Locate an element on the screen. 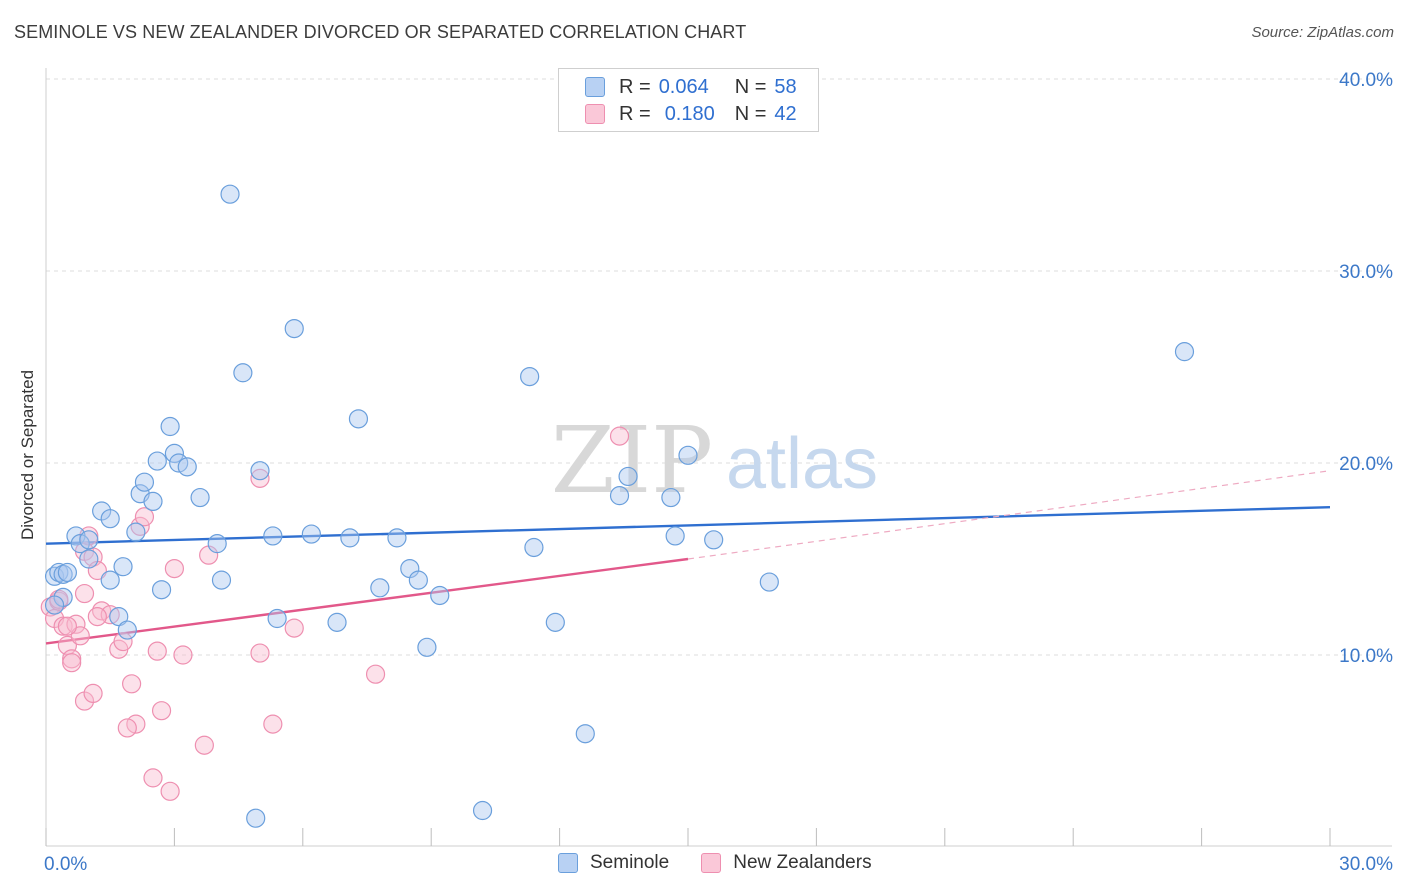 This screenshot has width=1406, height=892. new-zealanders-trend-extension is located at coordinates (1009, 515).